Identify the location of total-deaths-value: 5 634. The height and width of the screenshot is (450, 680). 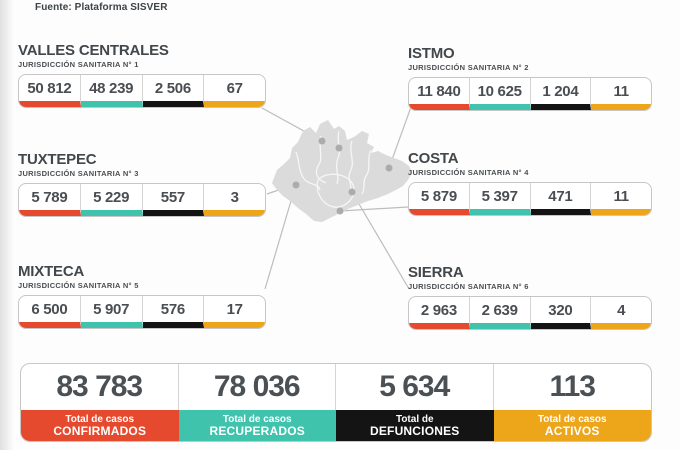
(415, 387).